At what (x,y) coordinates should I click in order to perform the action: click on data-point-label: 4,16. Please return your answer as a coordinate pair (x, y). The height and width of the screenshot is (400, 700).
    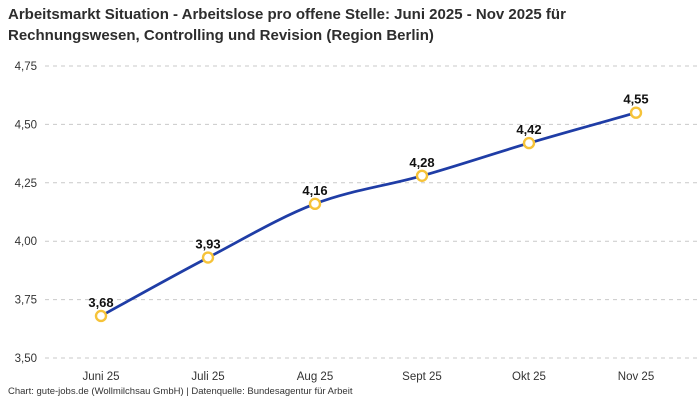
    Looking at the image, I should click on (314, 190).